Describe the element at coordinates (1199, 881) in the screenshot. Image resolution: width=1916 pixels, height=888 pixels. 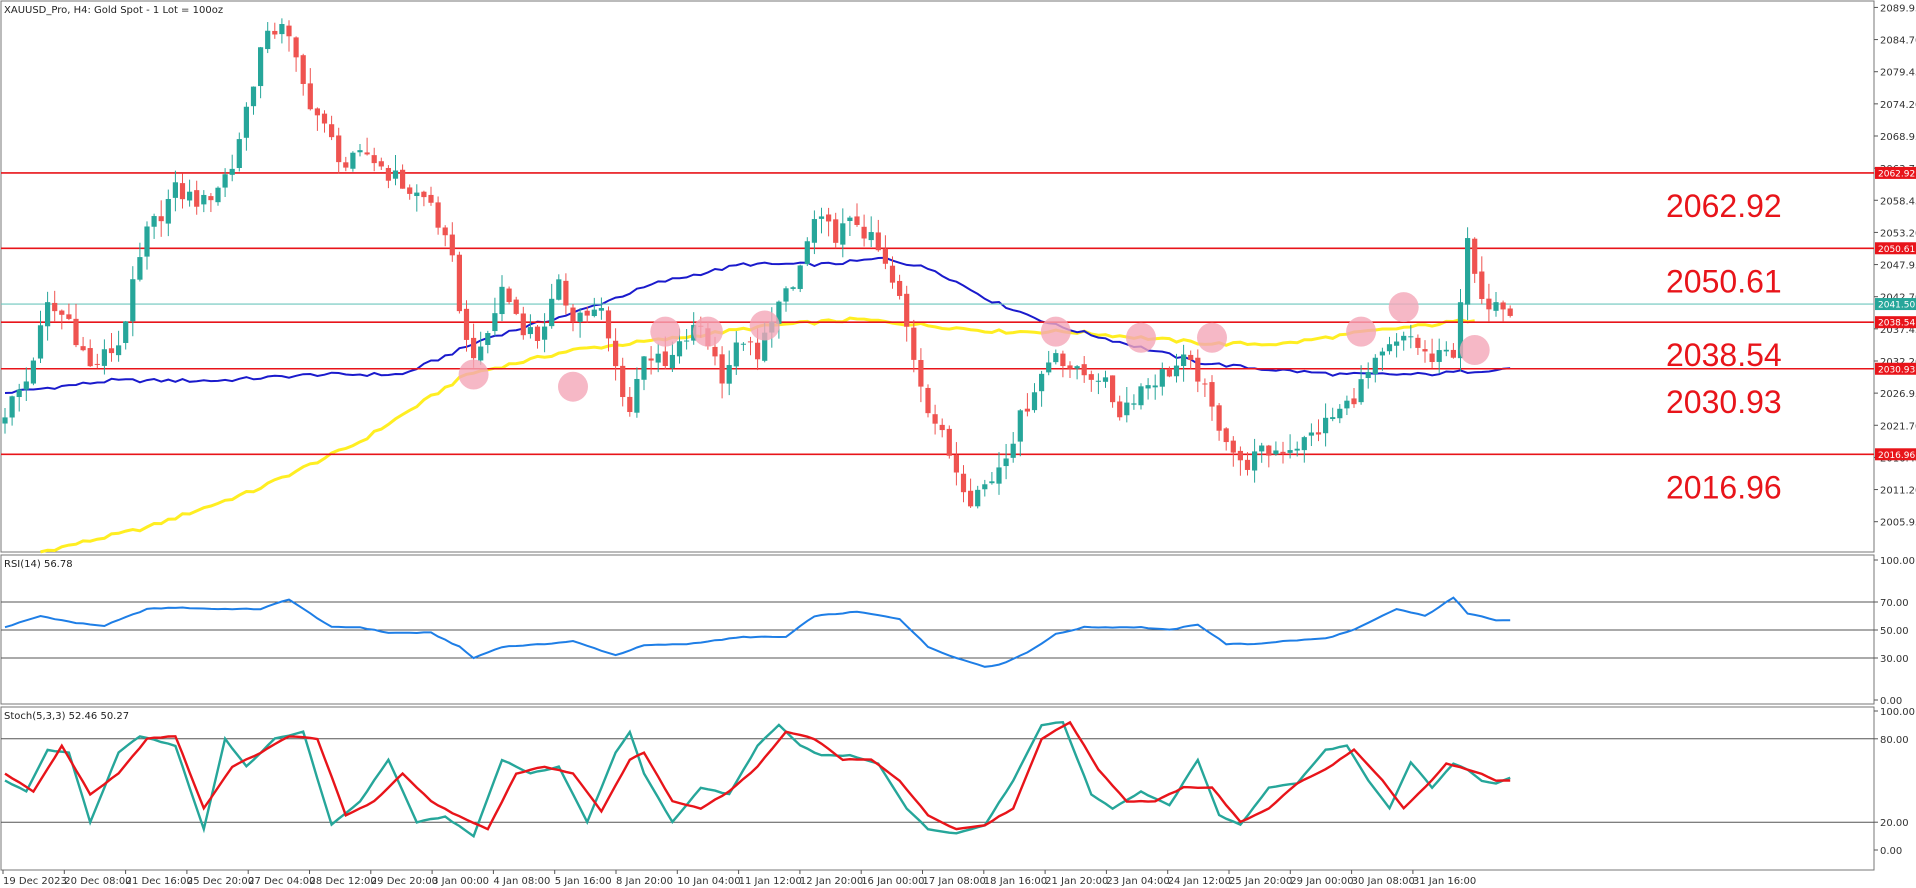
I see `time-axis-tick-label: 24 Jan 12:00` at that location.